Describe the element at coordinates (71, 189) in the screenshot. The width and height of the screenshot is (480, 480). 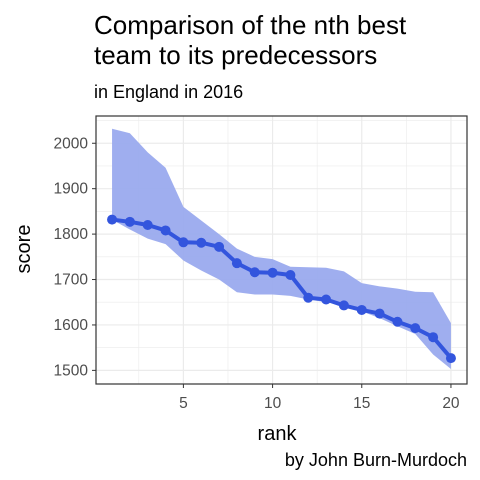
I see `y-tick-label: 1900` at that location.